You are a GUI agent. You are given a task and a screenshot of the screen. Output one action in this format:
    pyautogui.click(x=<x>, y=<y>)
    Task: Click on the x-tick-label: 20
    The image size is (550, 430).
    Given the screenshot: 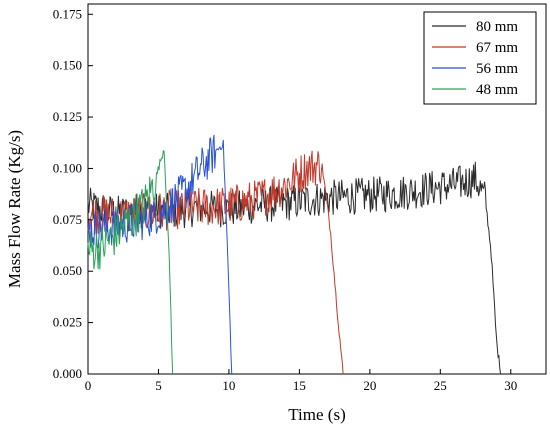 What is the action you would take?
    pyautogui.click(x=369, y=385)
    